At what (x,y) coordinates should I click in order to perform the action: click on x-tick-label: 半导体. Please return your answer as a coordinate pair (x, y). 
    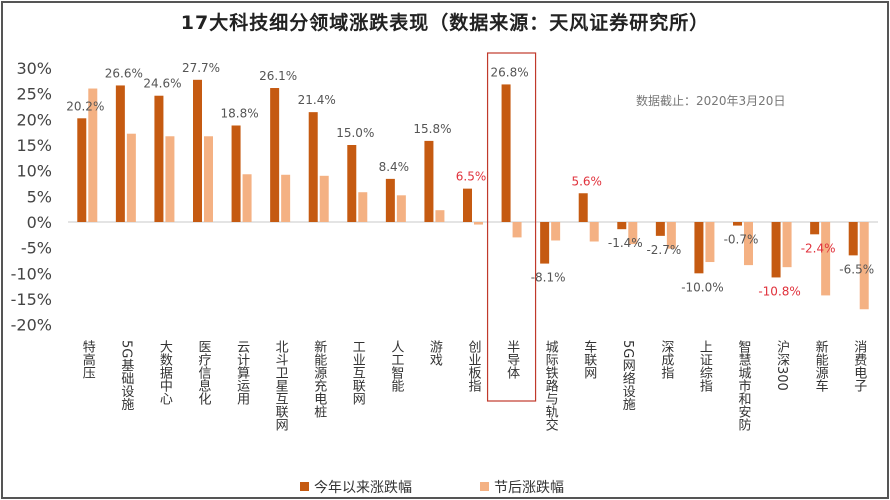
    Looking at the image, I should click on (511, 359).